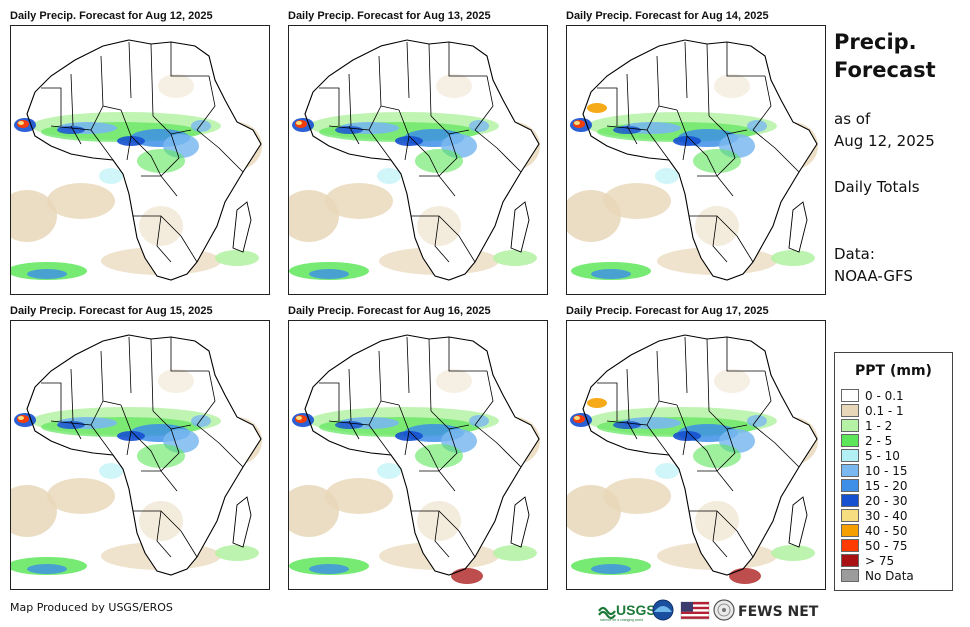 Image resolution: width=970 pixels, height=627 pixels. I want to click on footer-credit: Map Produced by USGS/EROS, so click(91, 607).